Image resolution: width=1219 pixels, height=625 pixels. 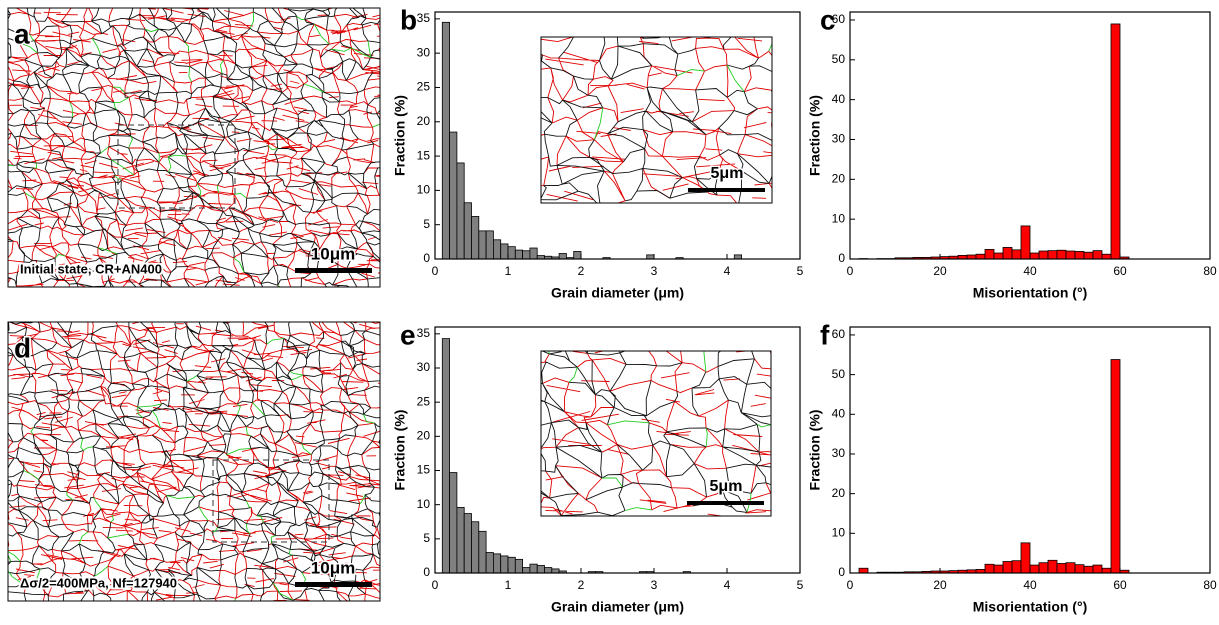 I want to click on x-tick-label: 5, so click(x=800, y=585).